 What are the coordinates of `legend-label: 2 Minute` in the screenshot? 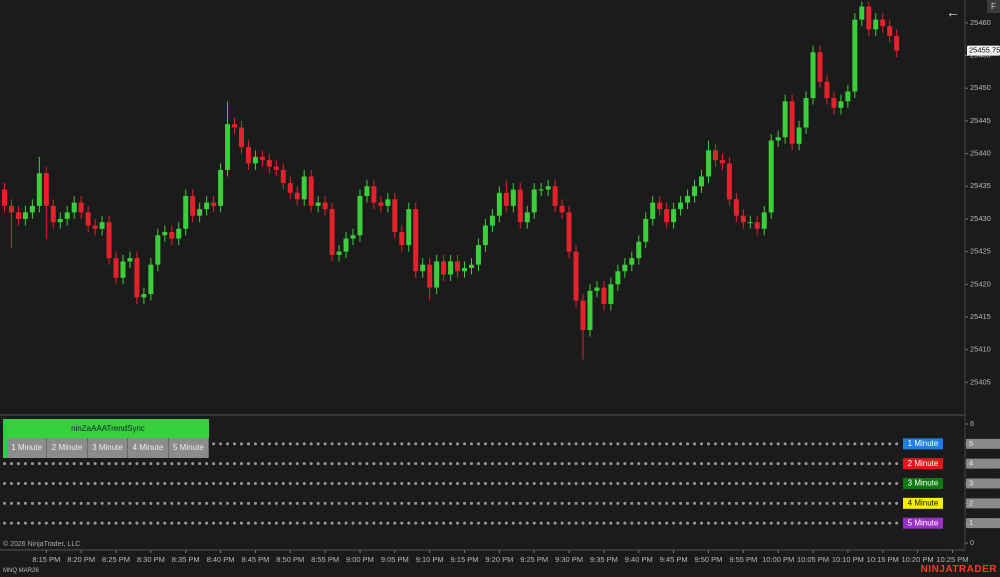 It's located at (923, 463).